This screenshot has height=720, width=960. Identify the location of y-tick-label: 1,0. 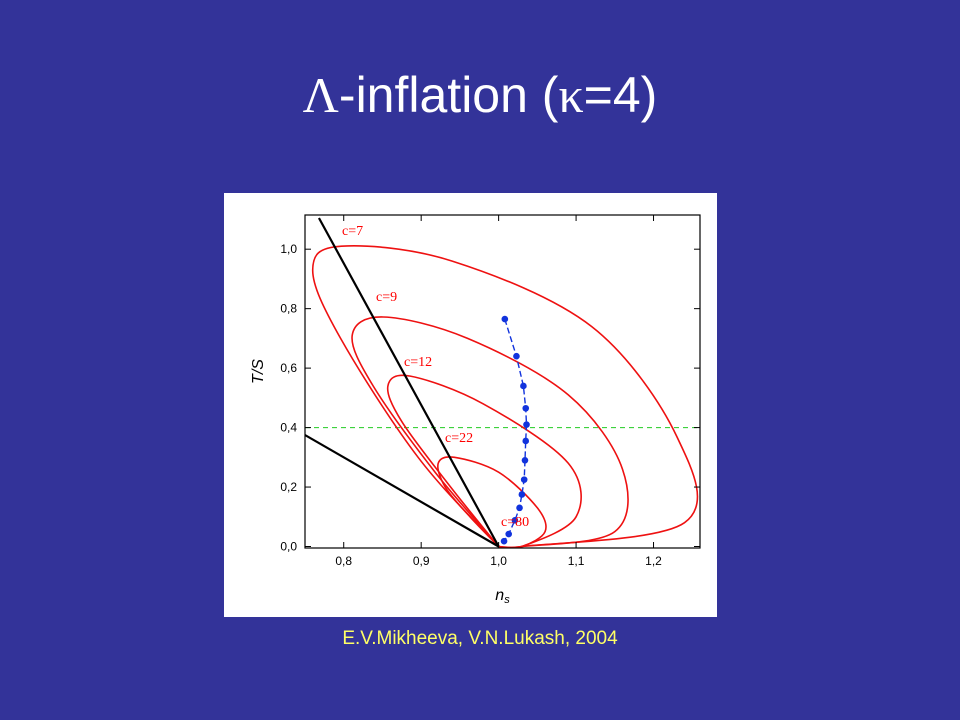
(288, 249).